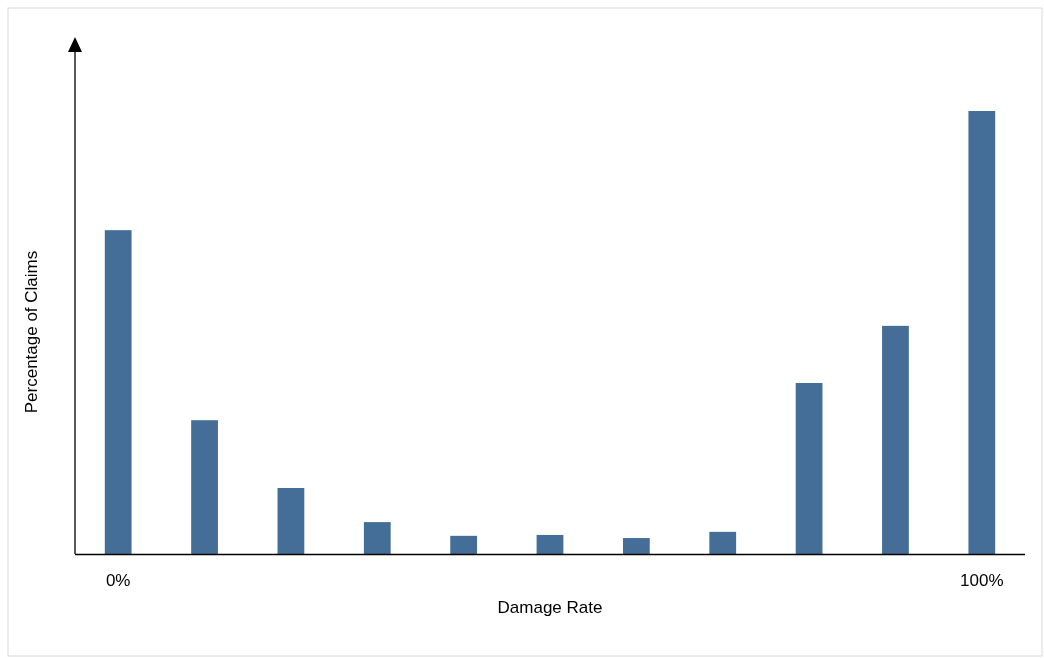 The image size is (1044, 658). What do you see at coordinates (31, 332) in the screenshot?
I see `y-axis-title: Percentage of Claims` at bounding box center [31, 332].